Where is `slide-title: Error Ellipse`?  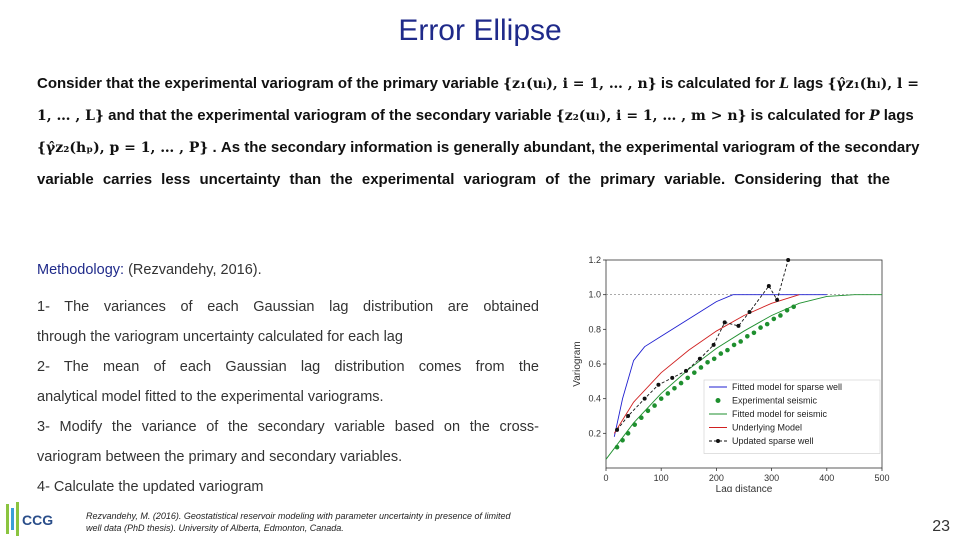
slide-title: Error Ellipse is located at coordinates (480, 30).